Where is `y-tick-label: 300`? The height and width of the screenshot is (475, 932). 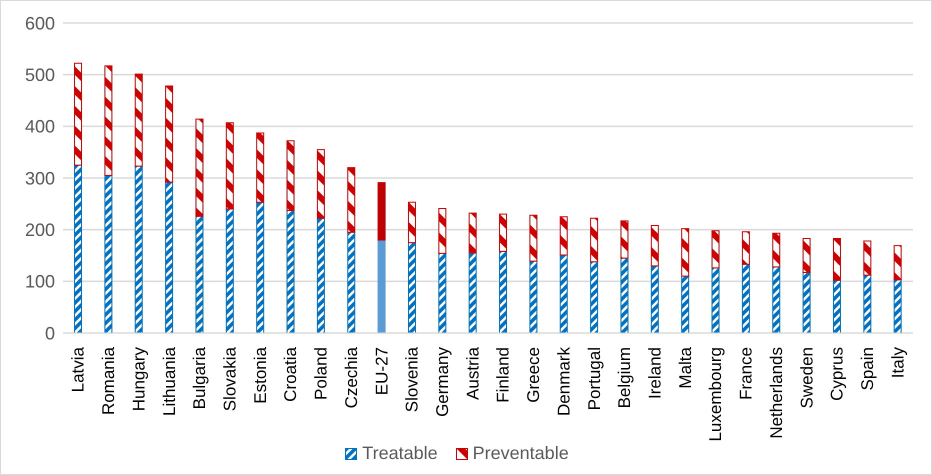 y-tick-label: 300 is located at coordinates (39, 178).